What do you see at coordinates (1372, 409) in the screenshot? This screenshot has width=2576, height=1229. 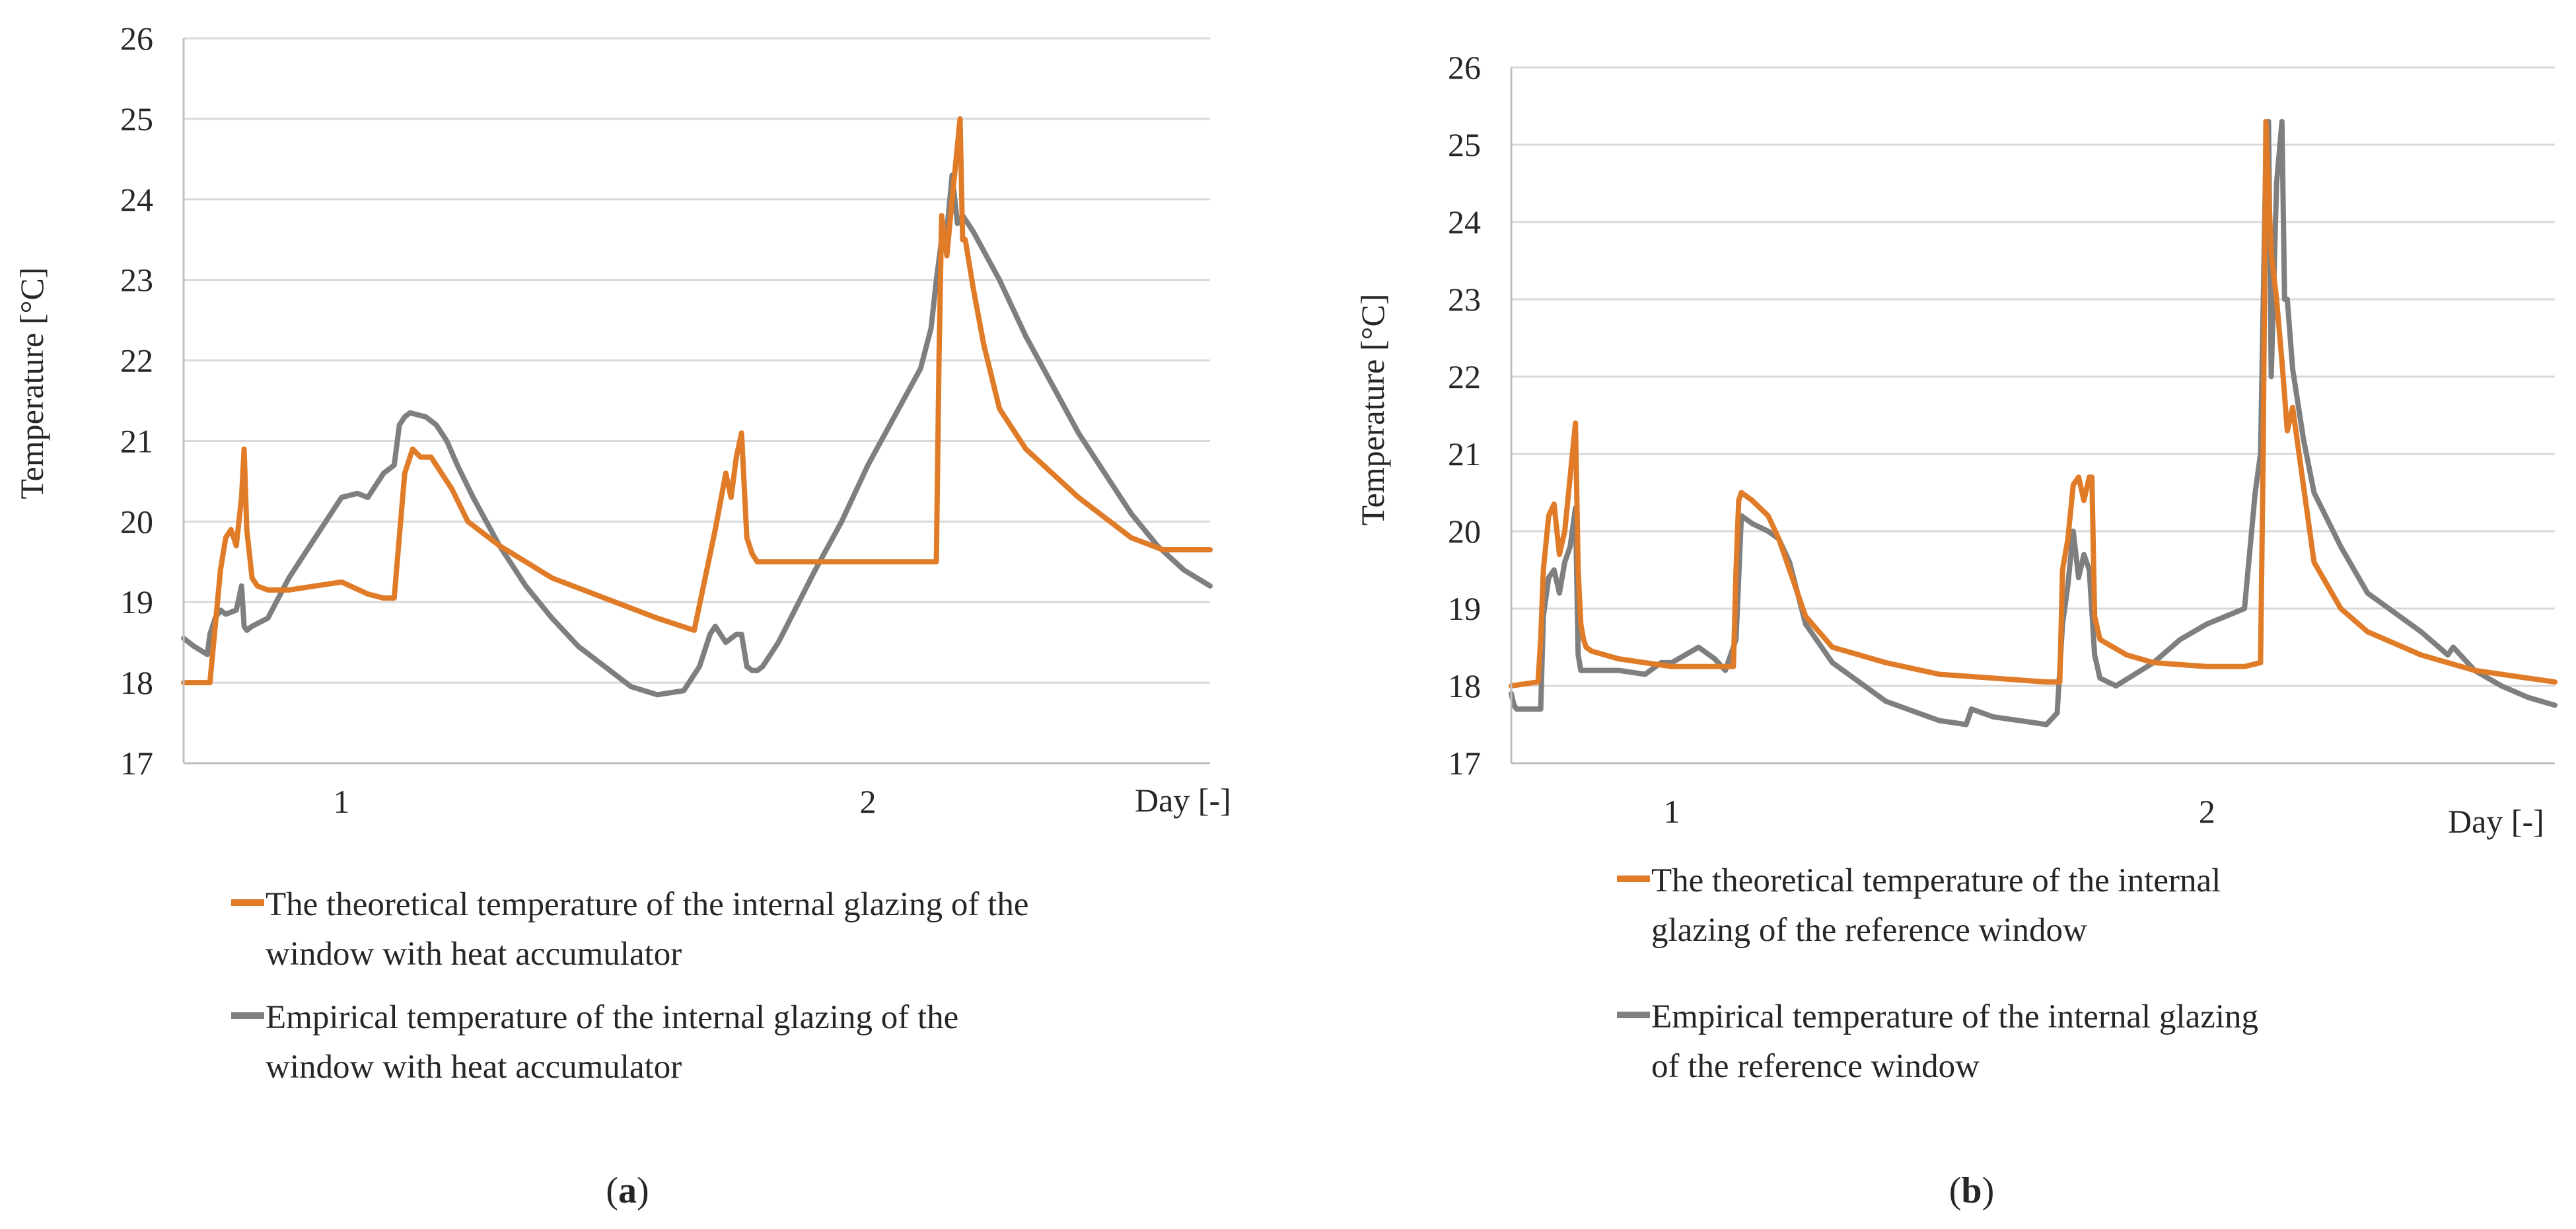 I see `panel-b-y-axis-title: Temperature [°C]` at bounding box center [1372, 409].